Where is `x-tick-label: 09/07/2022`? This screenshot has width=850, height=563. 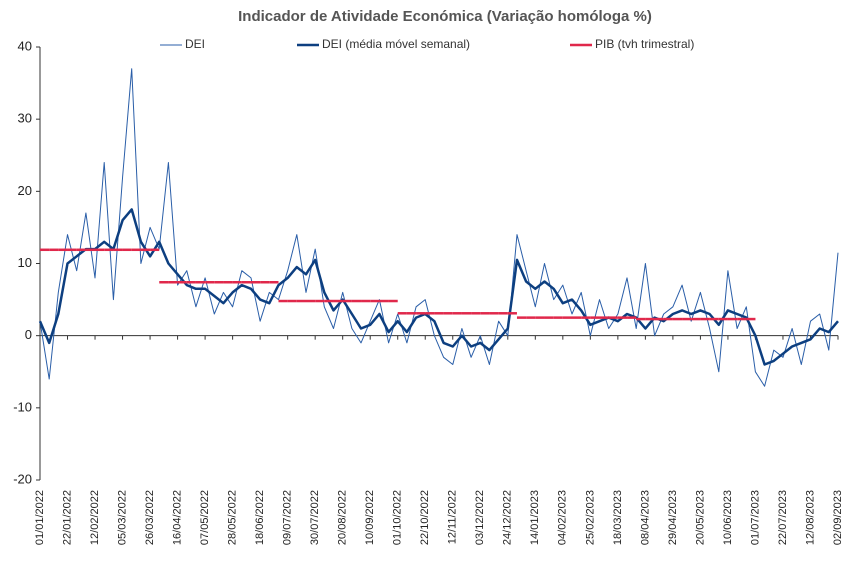
x-tick-label: 09/07/2022 is located at coordinates (288, 517).